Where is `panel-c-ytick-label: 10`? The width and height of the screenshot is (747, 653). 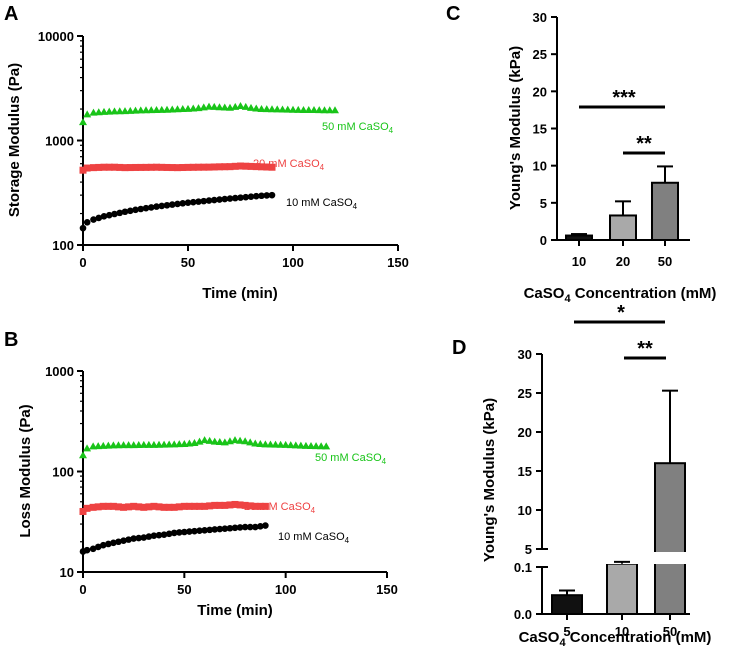 panel-c-ytick-label: 10 is located at coordinates (540, 166).